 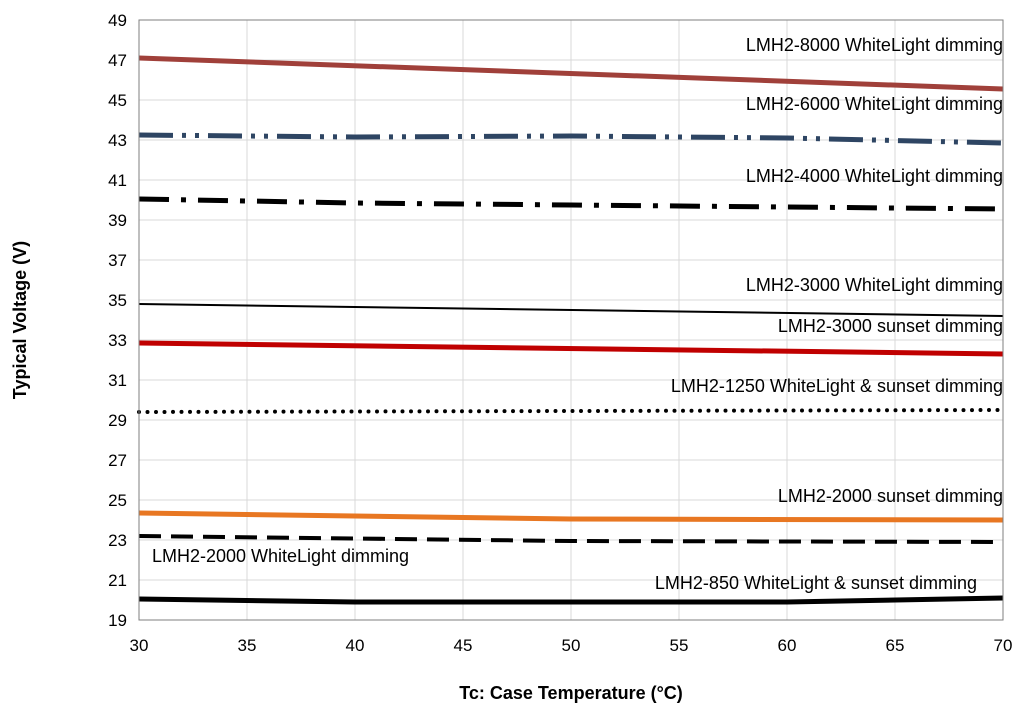 What do you see at coordinates (117, 220) in the screenshot?
I see `y-tick-label: 39` at bounding box center [117, 220].